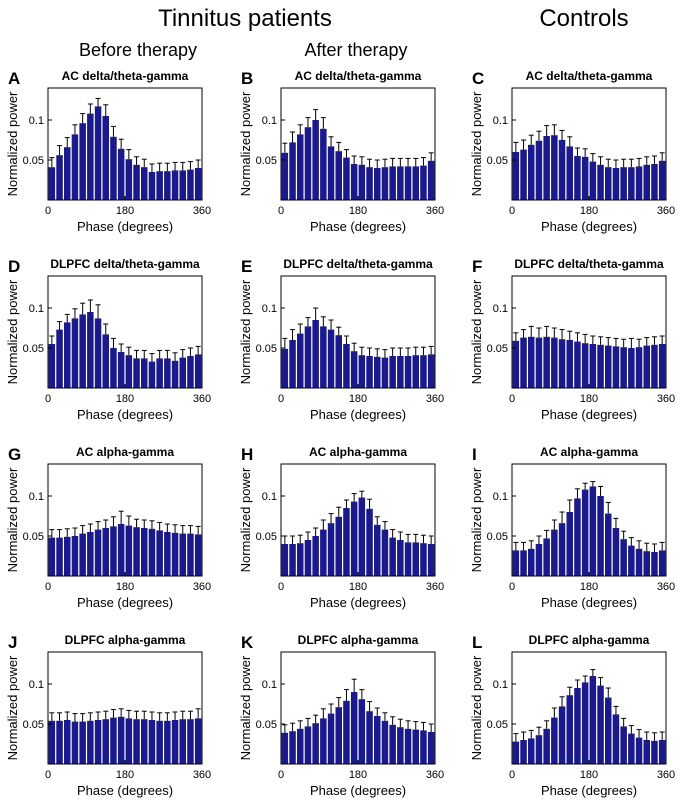 This screenshot has height=803, width=680. I want to click on group-title-patients: Tinnitus patients, so click(245, 18).